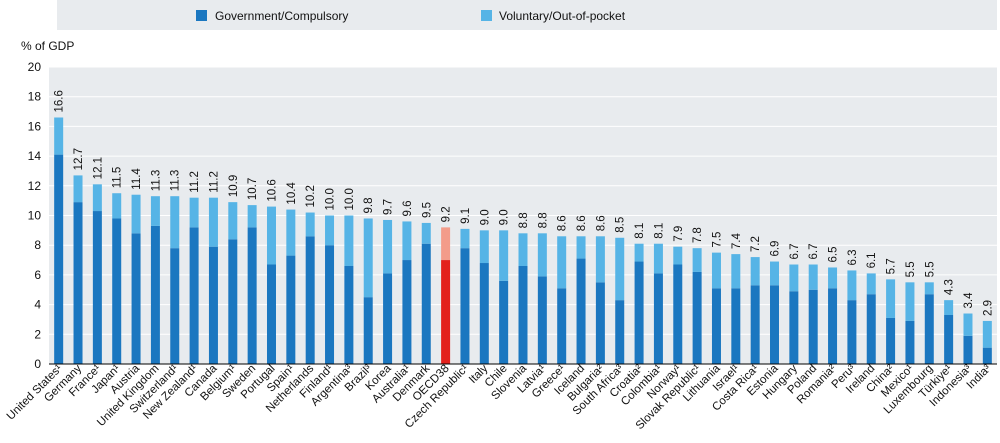  I want to click on value-label: 9.1, so click(466, 216).